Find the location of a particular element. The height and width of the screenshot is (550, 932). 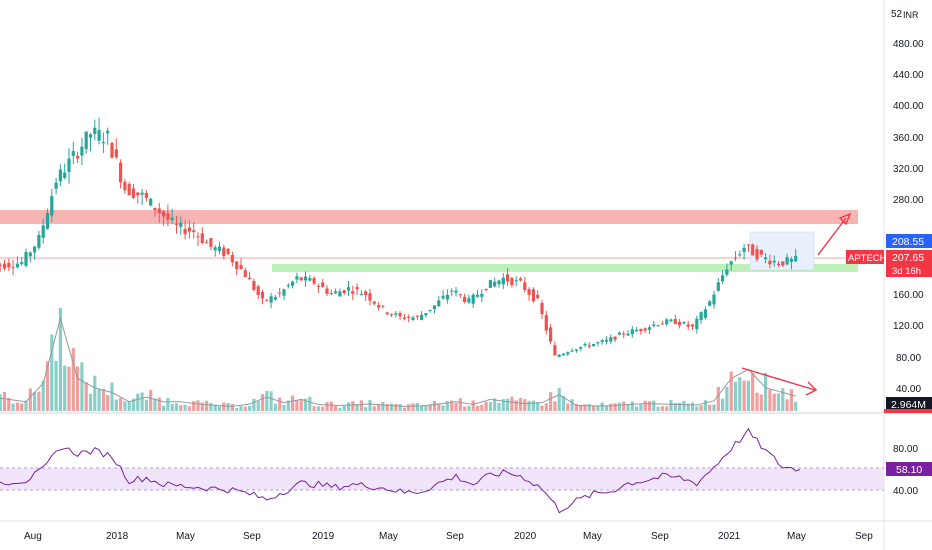

rsi-line is located at coordinates (400, 470).